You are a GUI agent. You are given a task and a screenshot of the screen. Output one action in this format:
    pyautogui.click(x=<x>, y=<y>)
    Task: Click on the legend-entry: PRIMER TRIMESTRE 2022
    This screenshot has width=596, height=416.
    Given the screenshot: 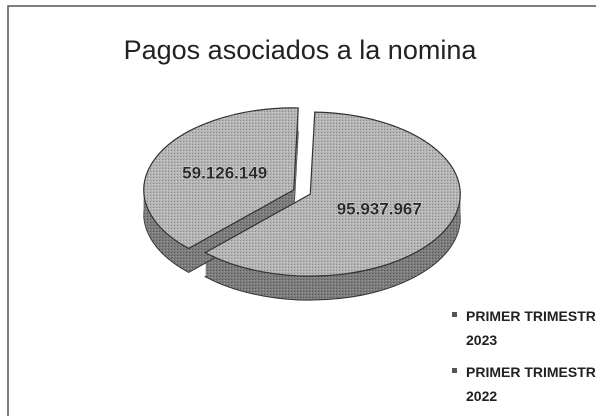 What is the action you would take?
    pyautogui.click(x=524, y=384)
    